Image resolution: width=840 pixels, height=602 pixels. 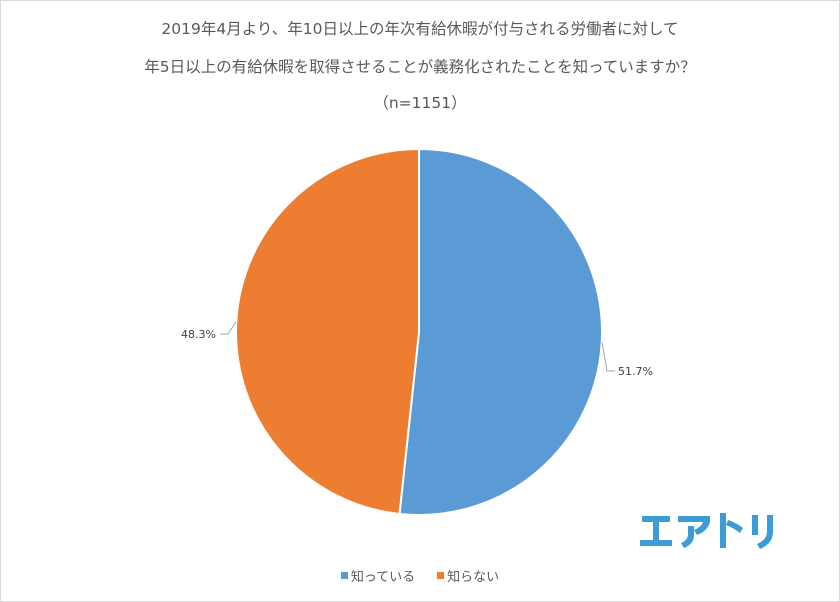 What do you see at coordinates (441, 575) in the screenshot?
I see `legend-swatch-orange` at bounding box center [441, 575].